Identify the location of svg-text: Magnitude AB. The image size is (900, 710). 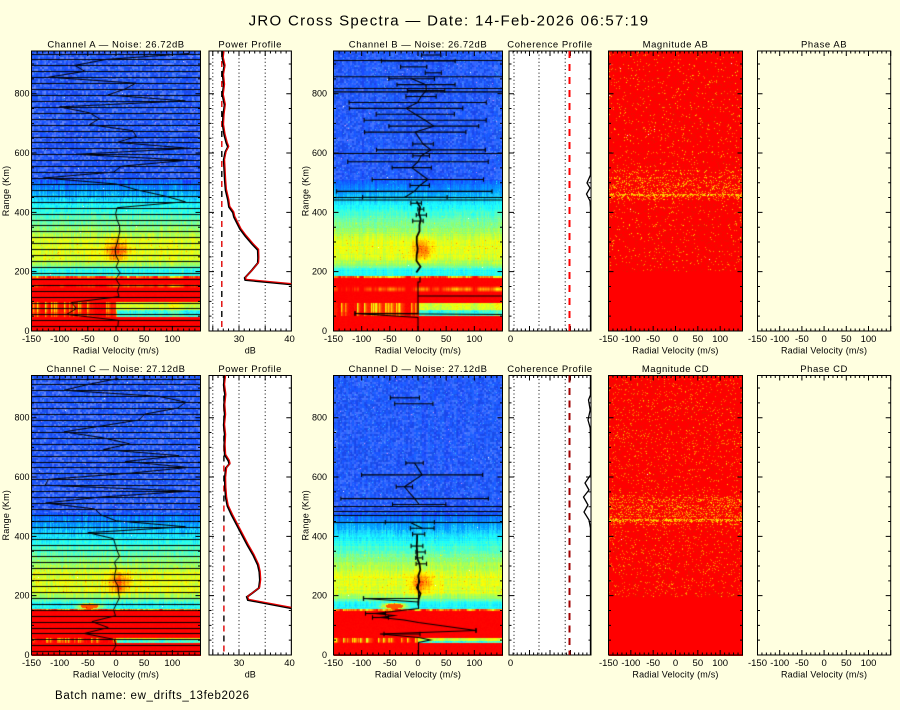
(676, 45).